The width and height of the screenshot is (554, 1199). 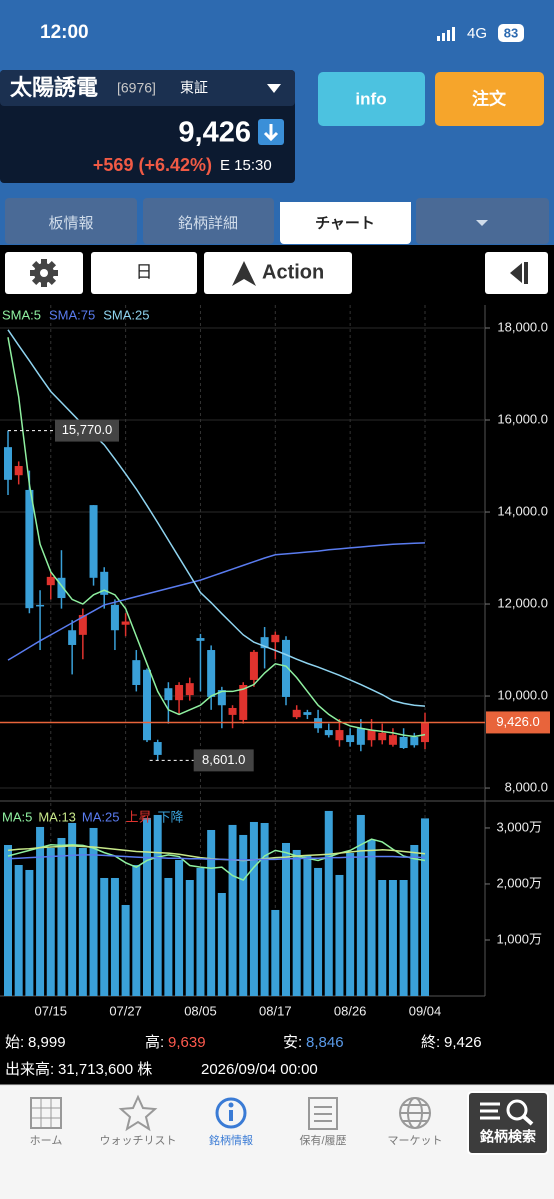 What do you see at coordinates (171, 816) in the screenshot?
I see `legend-entry: 下降` at bounding box center [171, 816].